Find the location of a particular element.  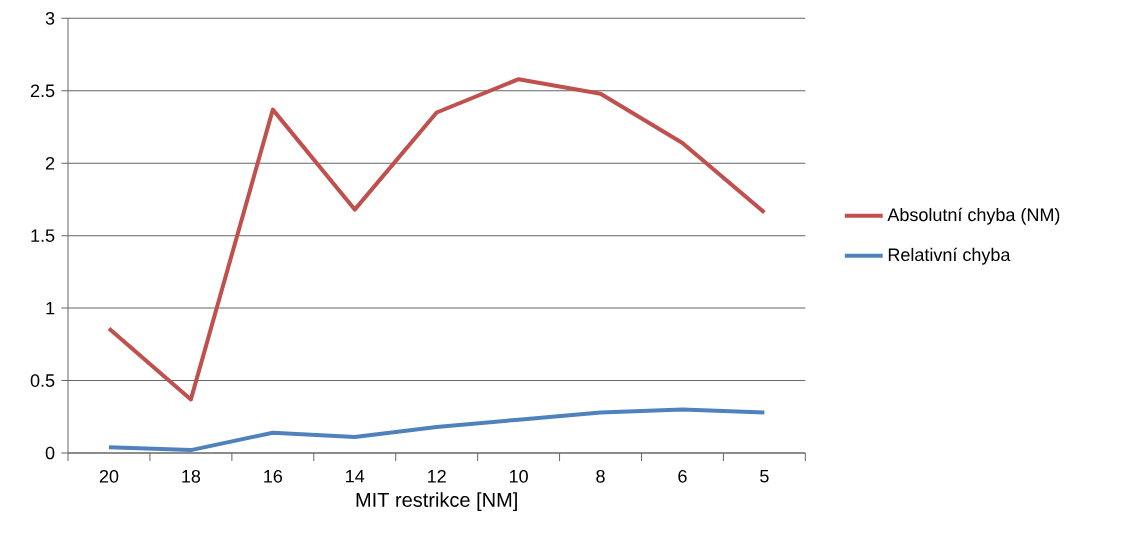

x-tick-label: 20 is located at coordinates (109, 476).